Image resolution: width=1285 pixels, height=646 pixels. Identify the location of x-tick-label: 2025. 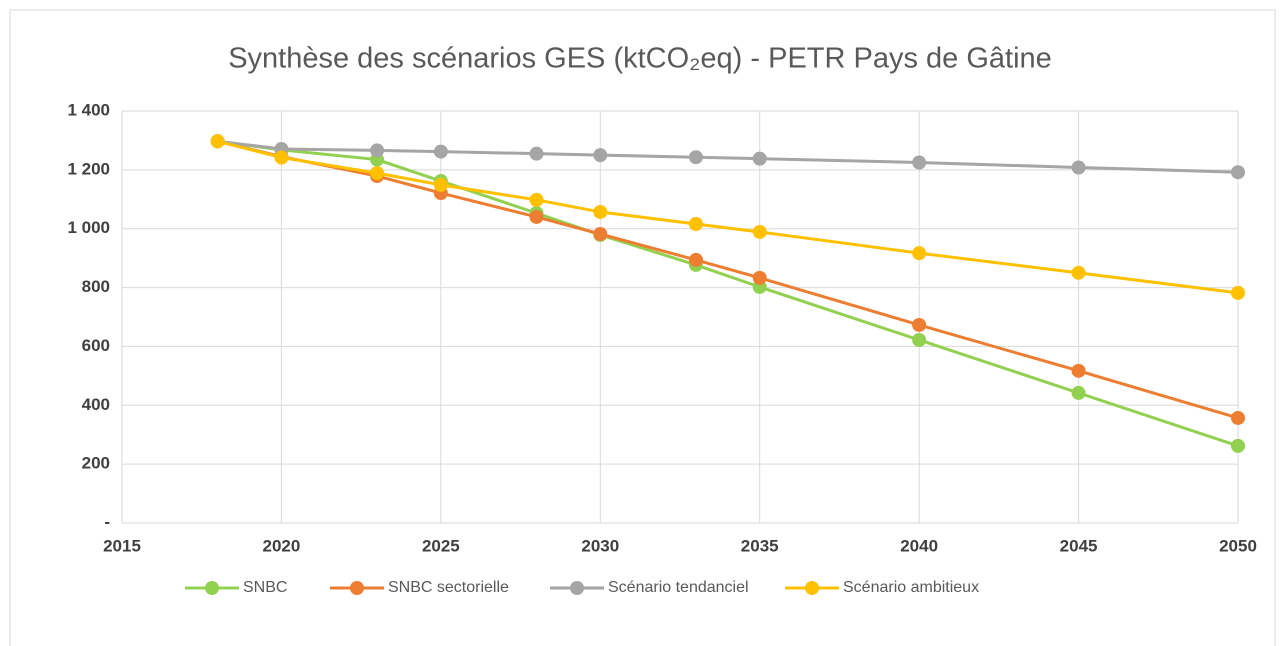
(441, 545).